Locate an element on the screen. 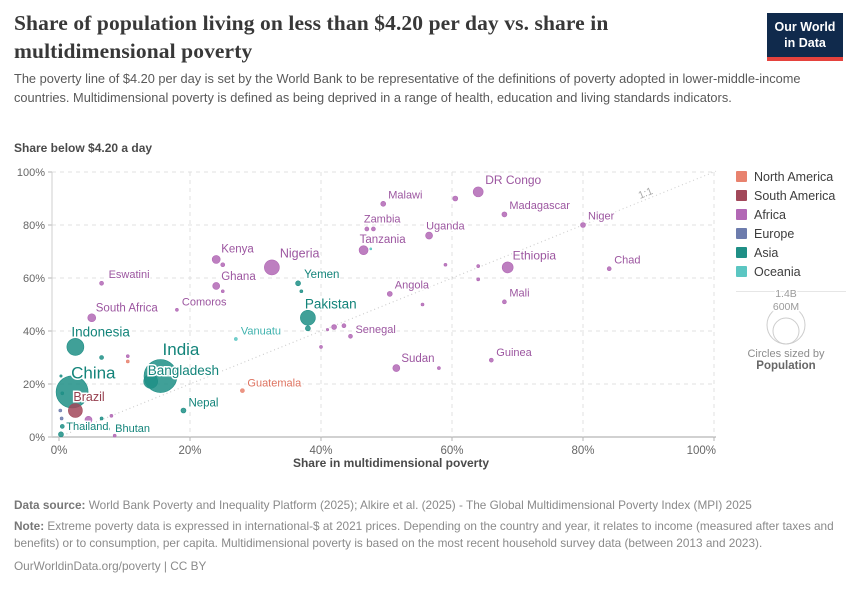 The height and width of the screenshot is (600, 850). country-label-south-africa: South Africa is located at coordinates (127, 308).